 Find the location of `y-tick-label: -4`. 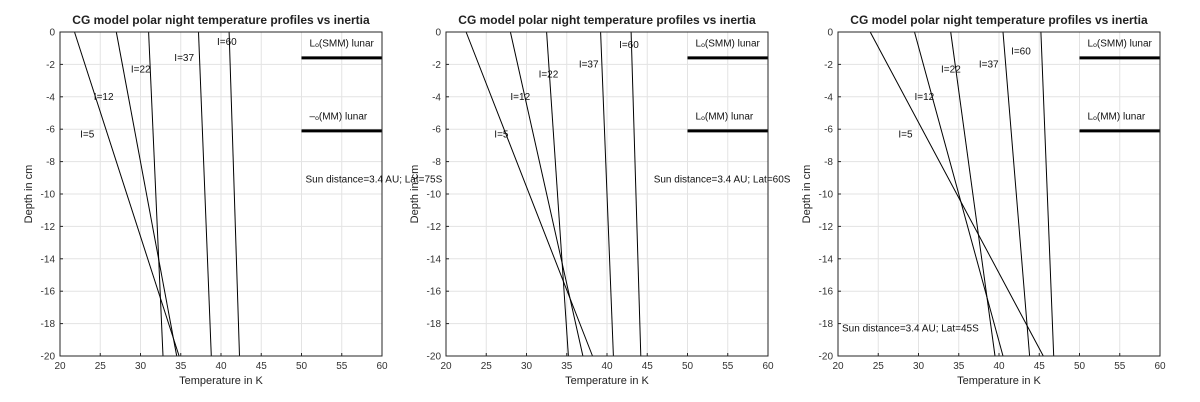

y-tick-label: -4 is located at coordinates (50, 97).